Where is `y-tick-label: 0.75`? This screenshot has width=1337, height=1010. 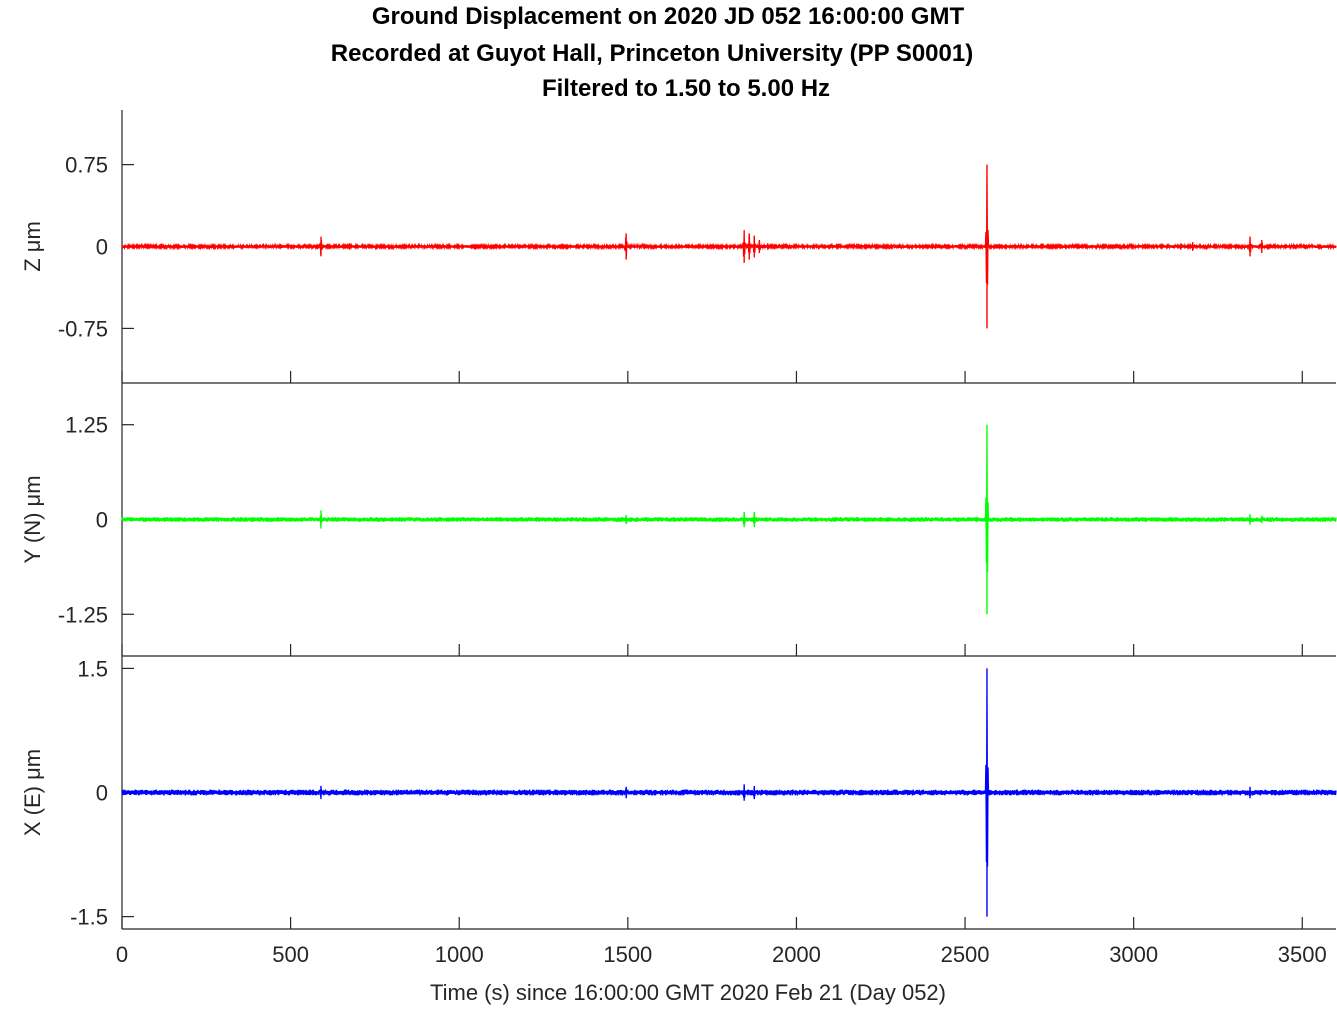 y-tick-label: 0.75 is located at coordinates (86, 165).